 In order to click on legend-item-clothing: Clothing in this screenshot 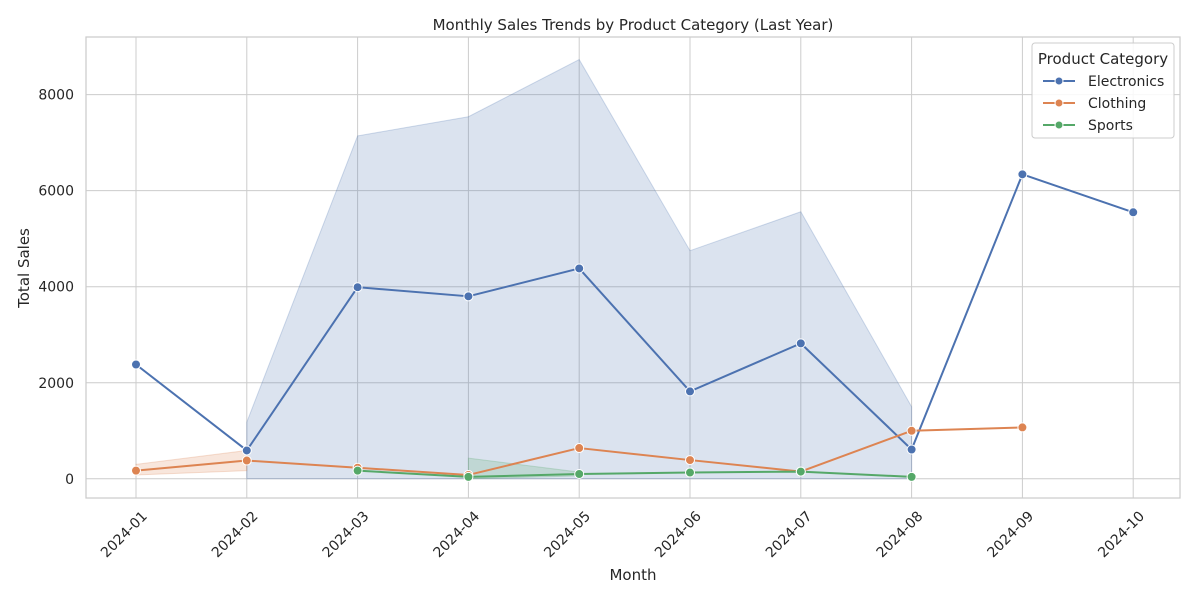, I will do `click(1094, 104)`.